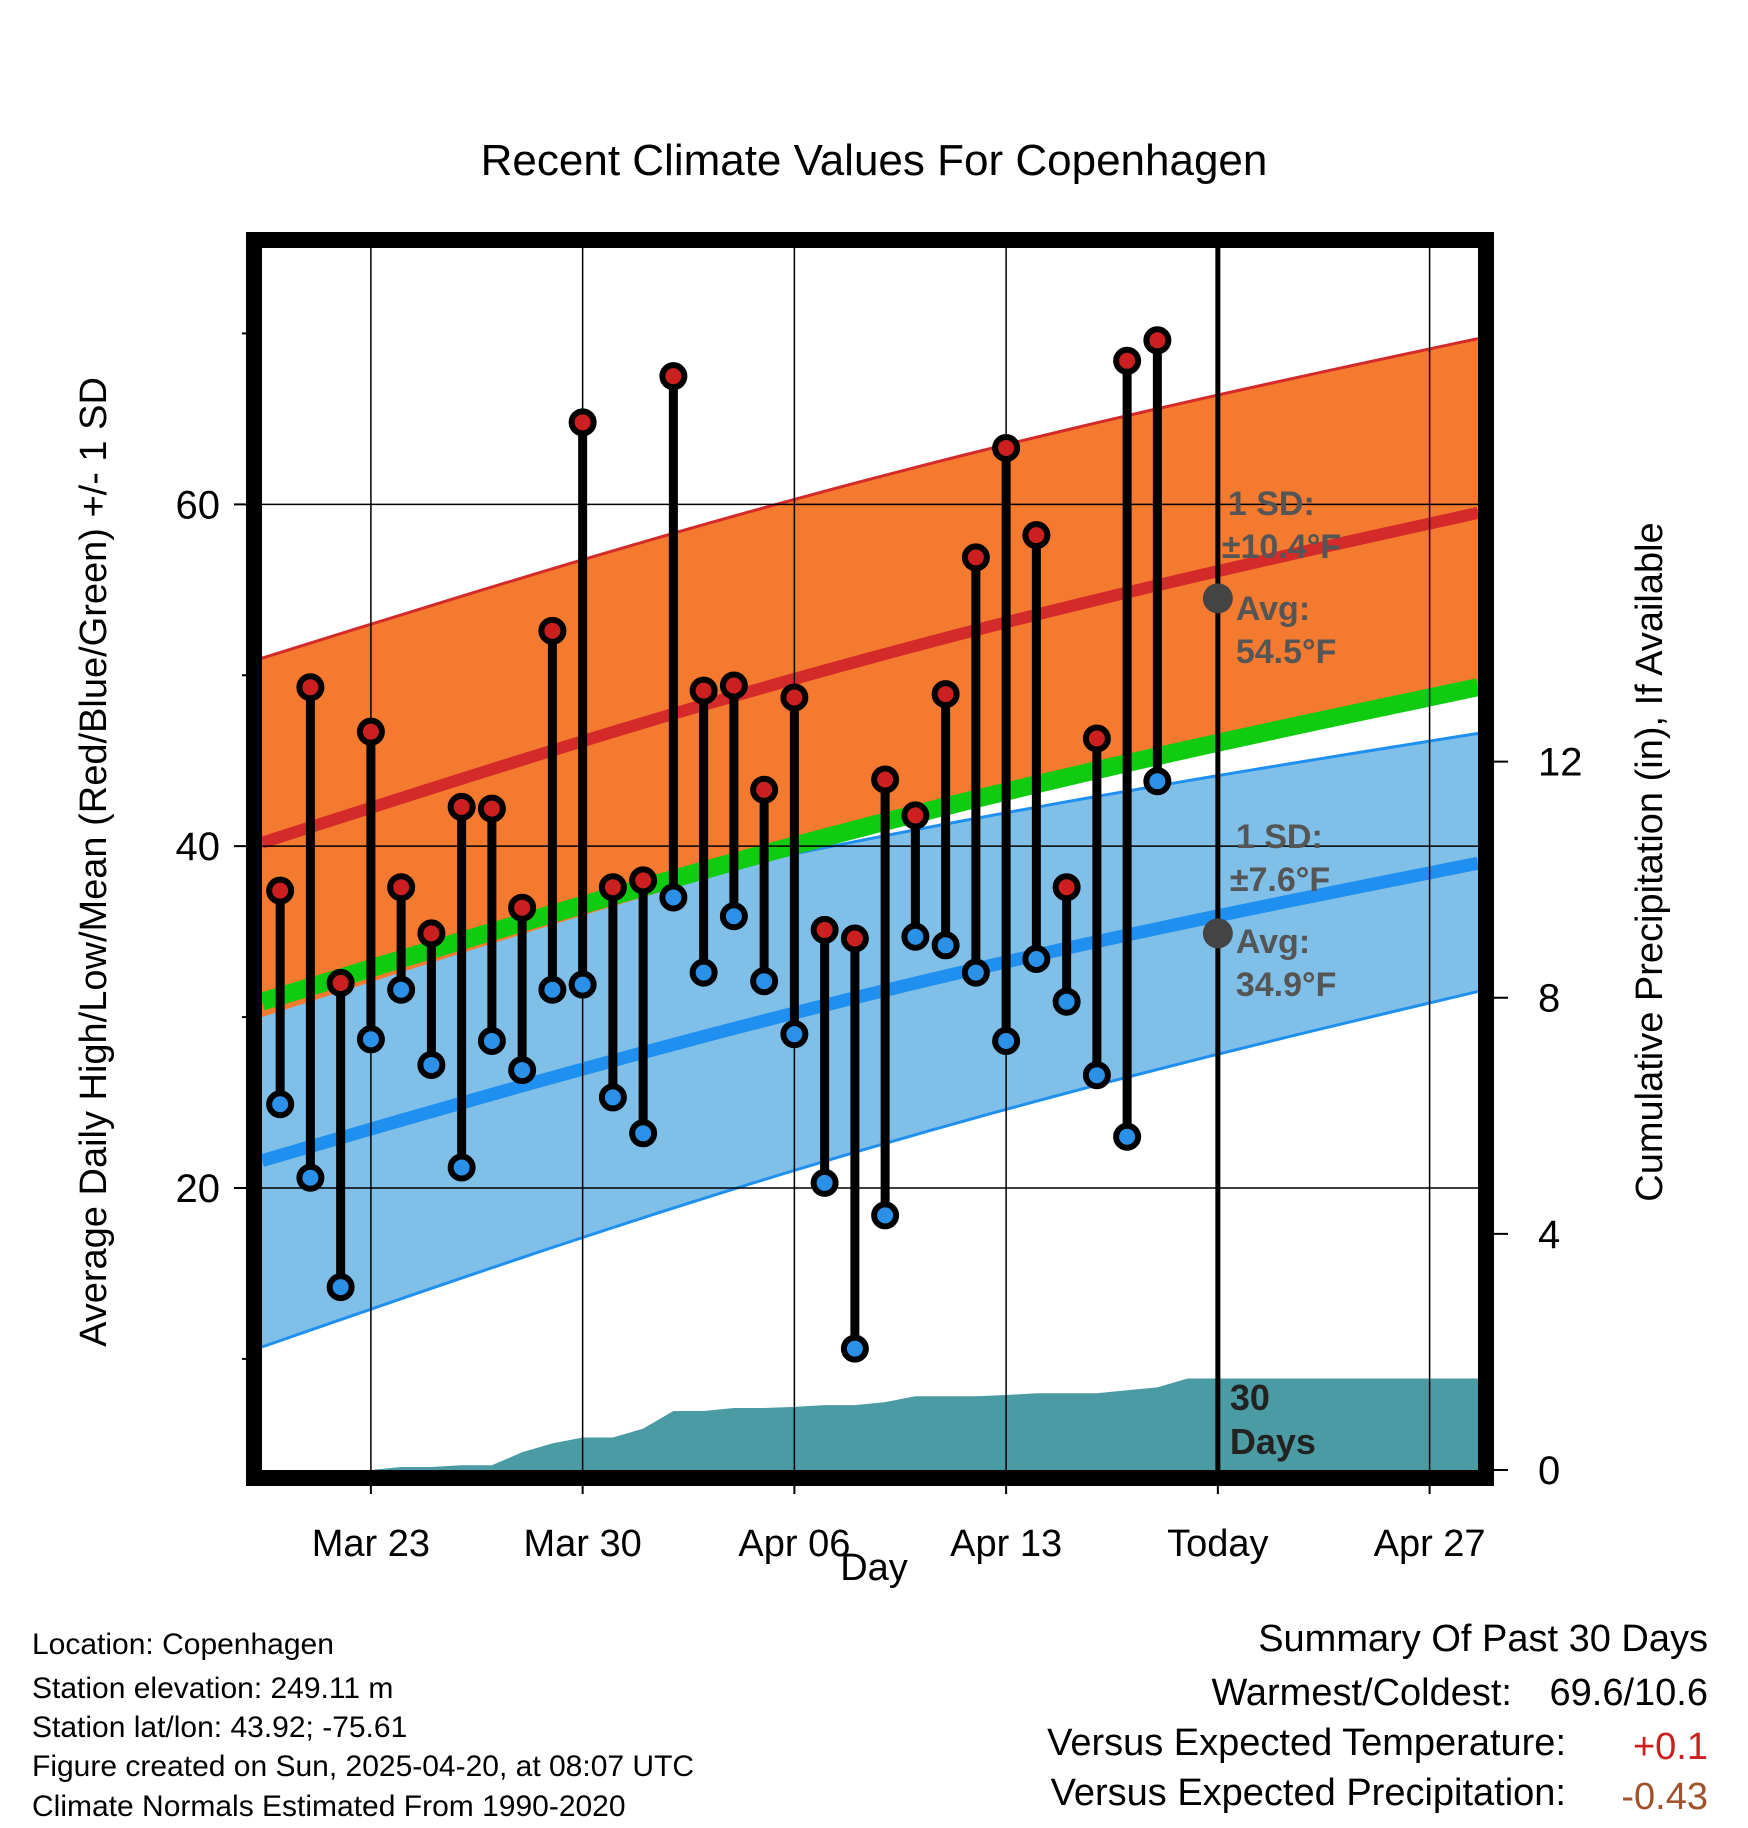 Image resolution: width=1748 pixels, height=1828 pixels. What do you see at coordinates (1549, 1235) in the screenshot?
I see `y2-tick-label-1: 4` at bounding box center [1549, 1235].